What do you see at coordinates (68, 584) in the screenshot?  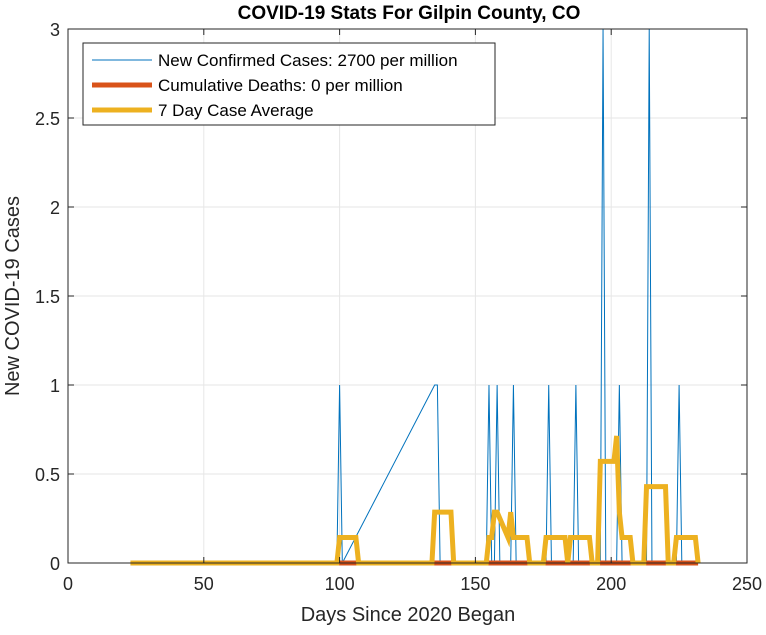 I see `x-tick-label: 0` at bounding box center [68, 584].